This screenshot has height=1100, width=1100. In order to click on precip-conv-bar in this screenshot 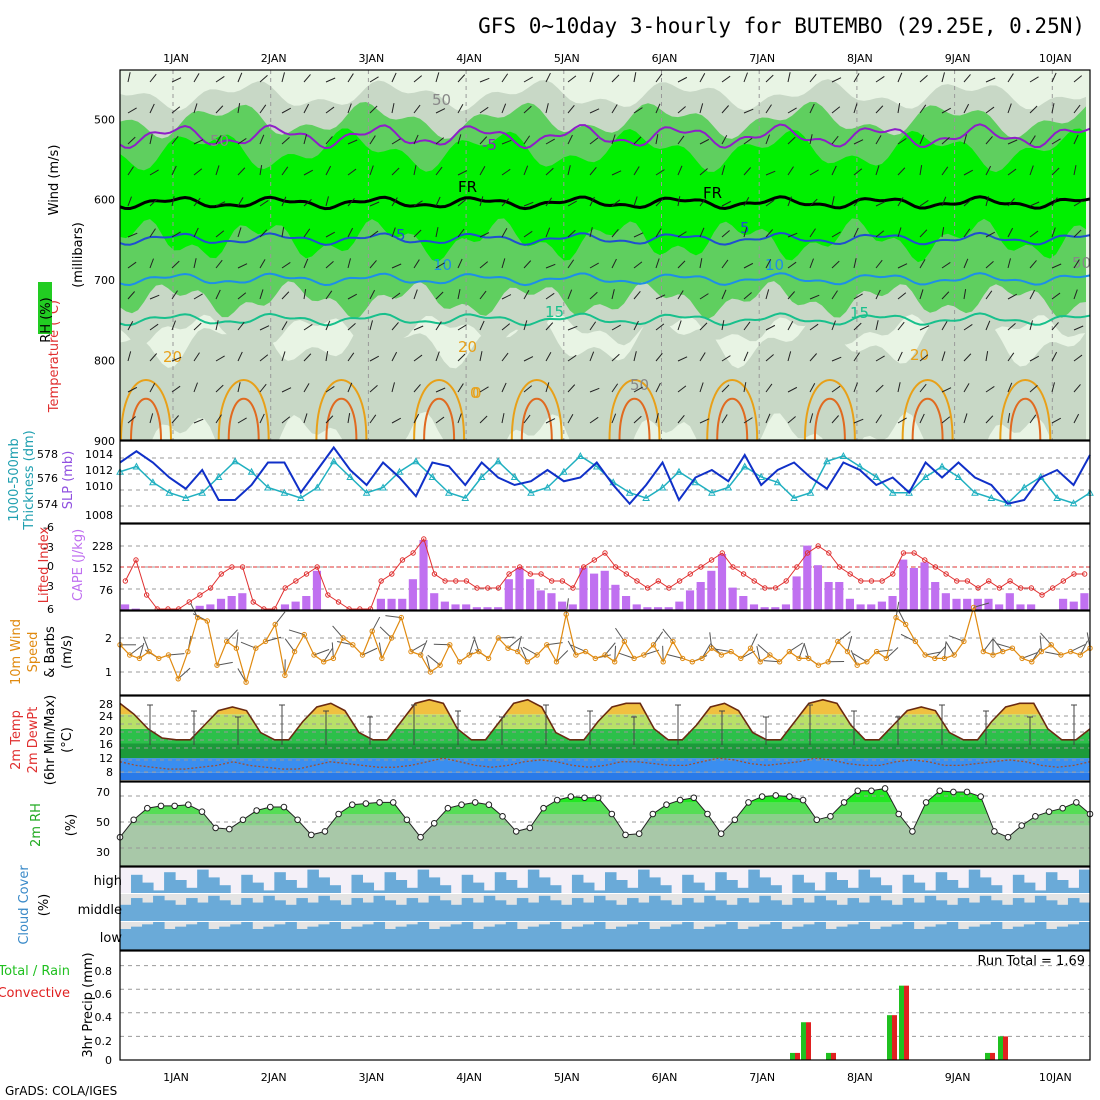, I will do `click(906, 1022)`.